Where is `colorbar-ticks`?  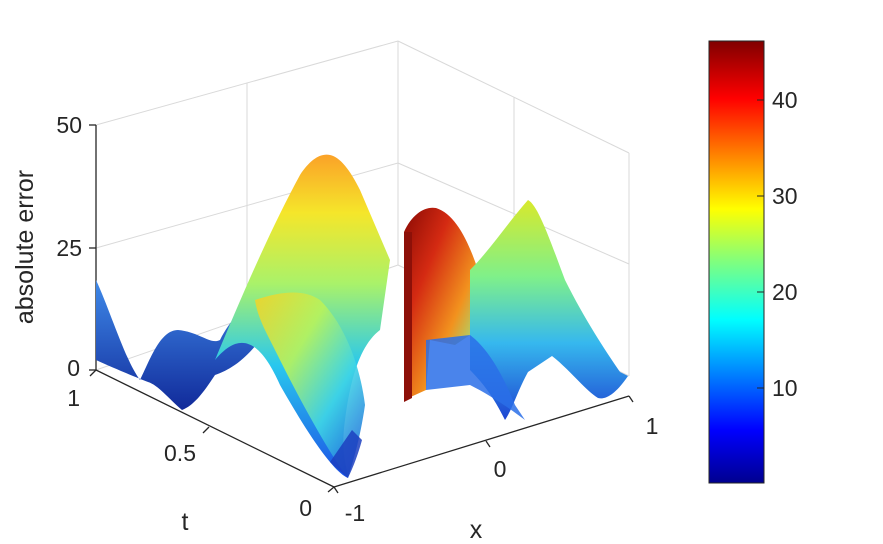 colorbar-ticks is located at coordinates (760, 244).